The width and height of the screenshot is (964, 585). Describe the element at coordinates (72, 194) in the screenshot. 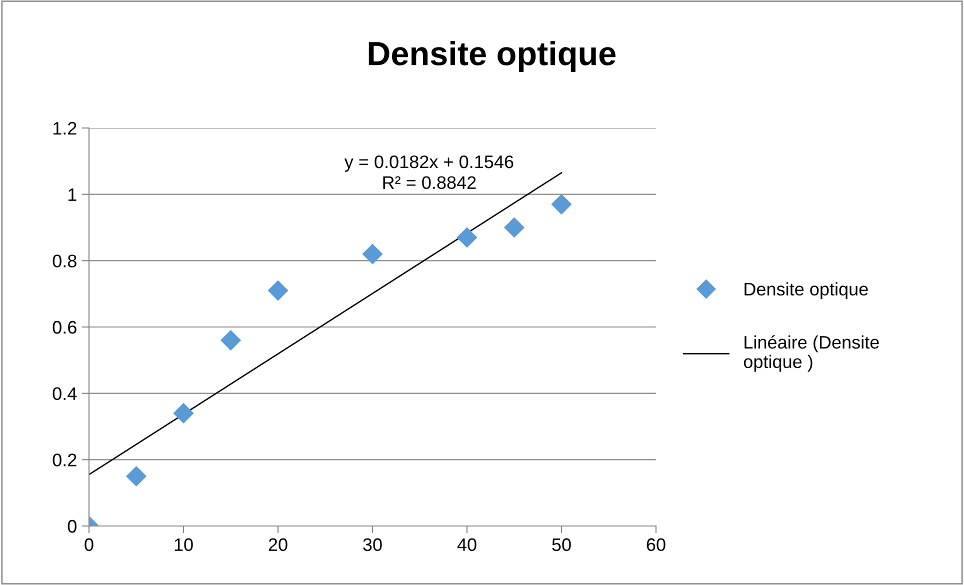

I see `y-tick-label: 1` at that location.